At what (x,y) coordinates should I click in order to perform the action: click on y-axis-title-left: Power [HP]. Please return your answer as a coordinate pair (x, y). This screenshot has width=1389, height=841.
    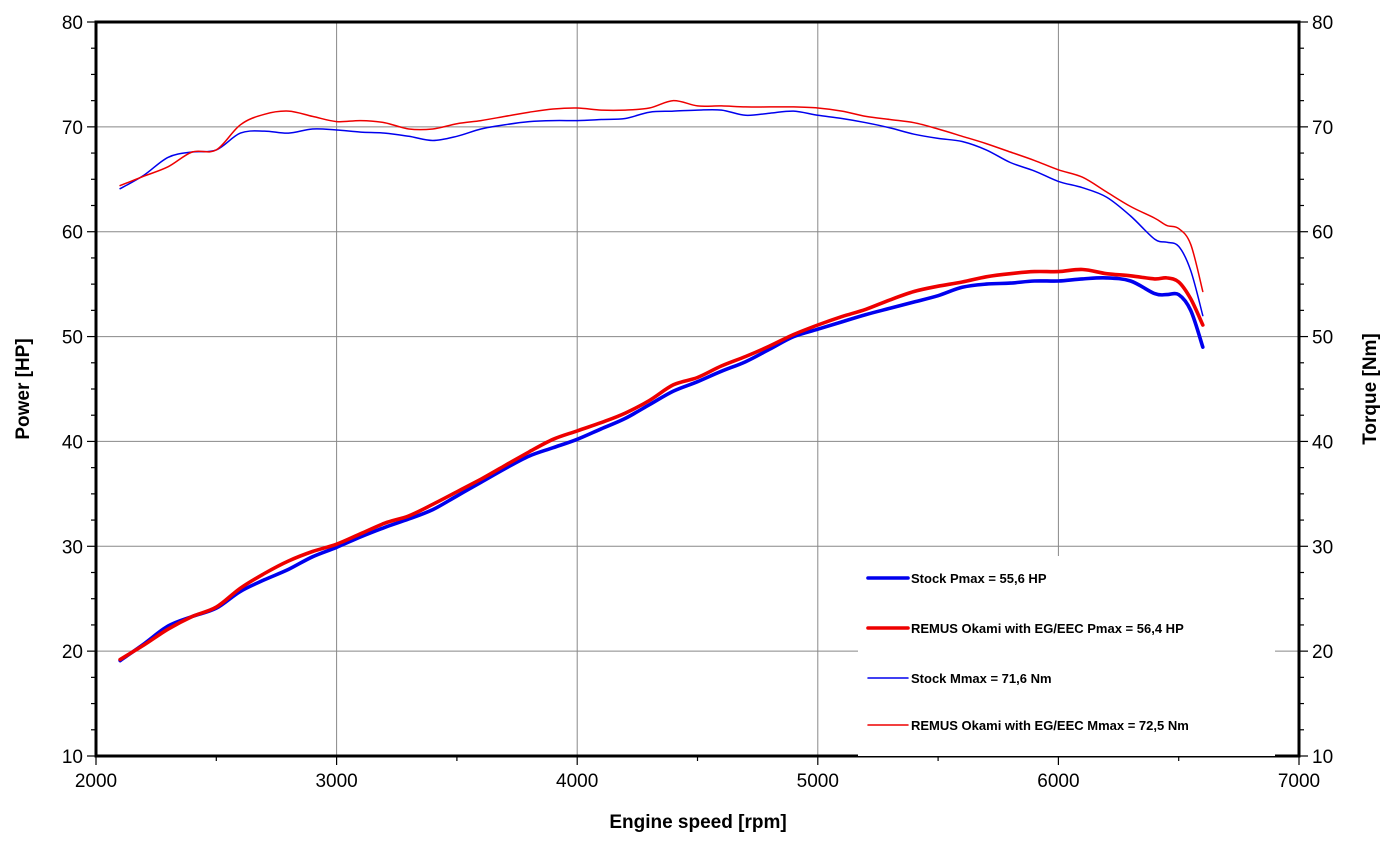
    Looking at the image, I should click on (23, 388).